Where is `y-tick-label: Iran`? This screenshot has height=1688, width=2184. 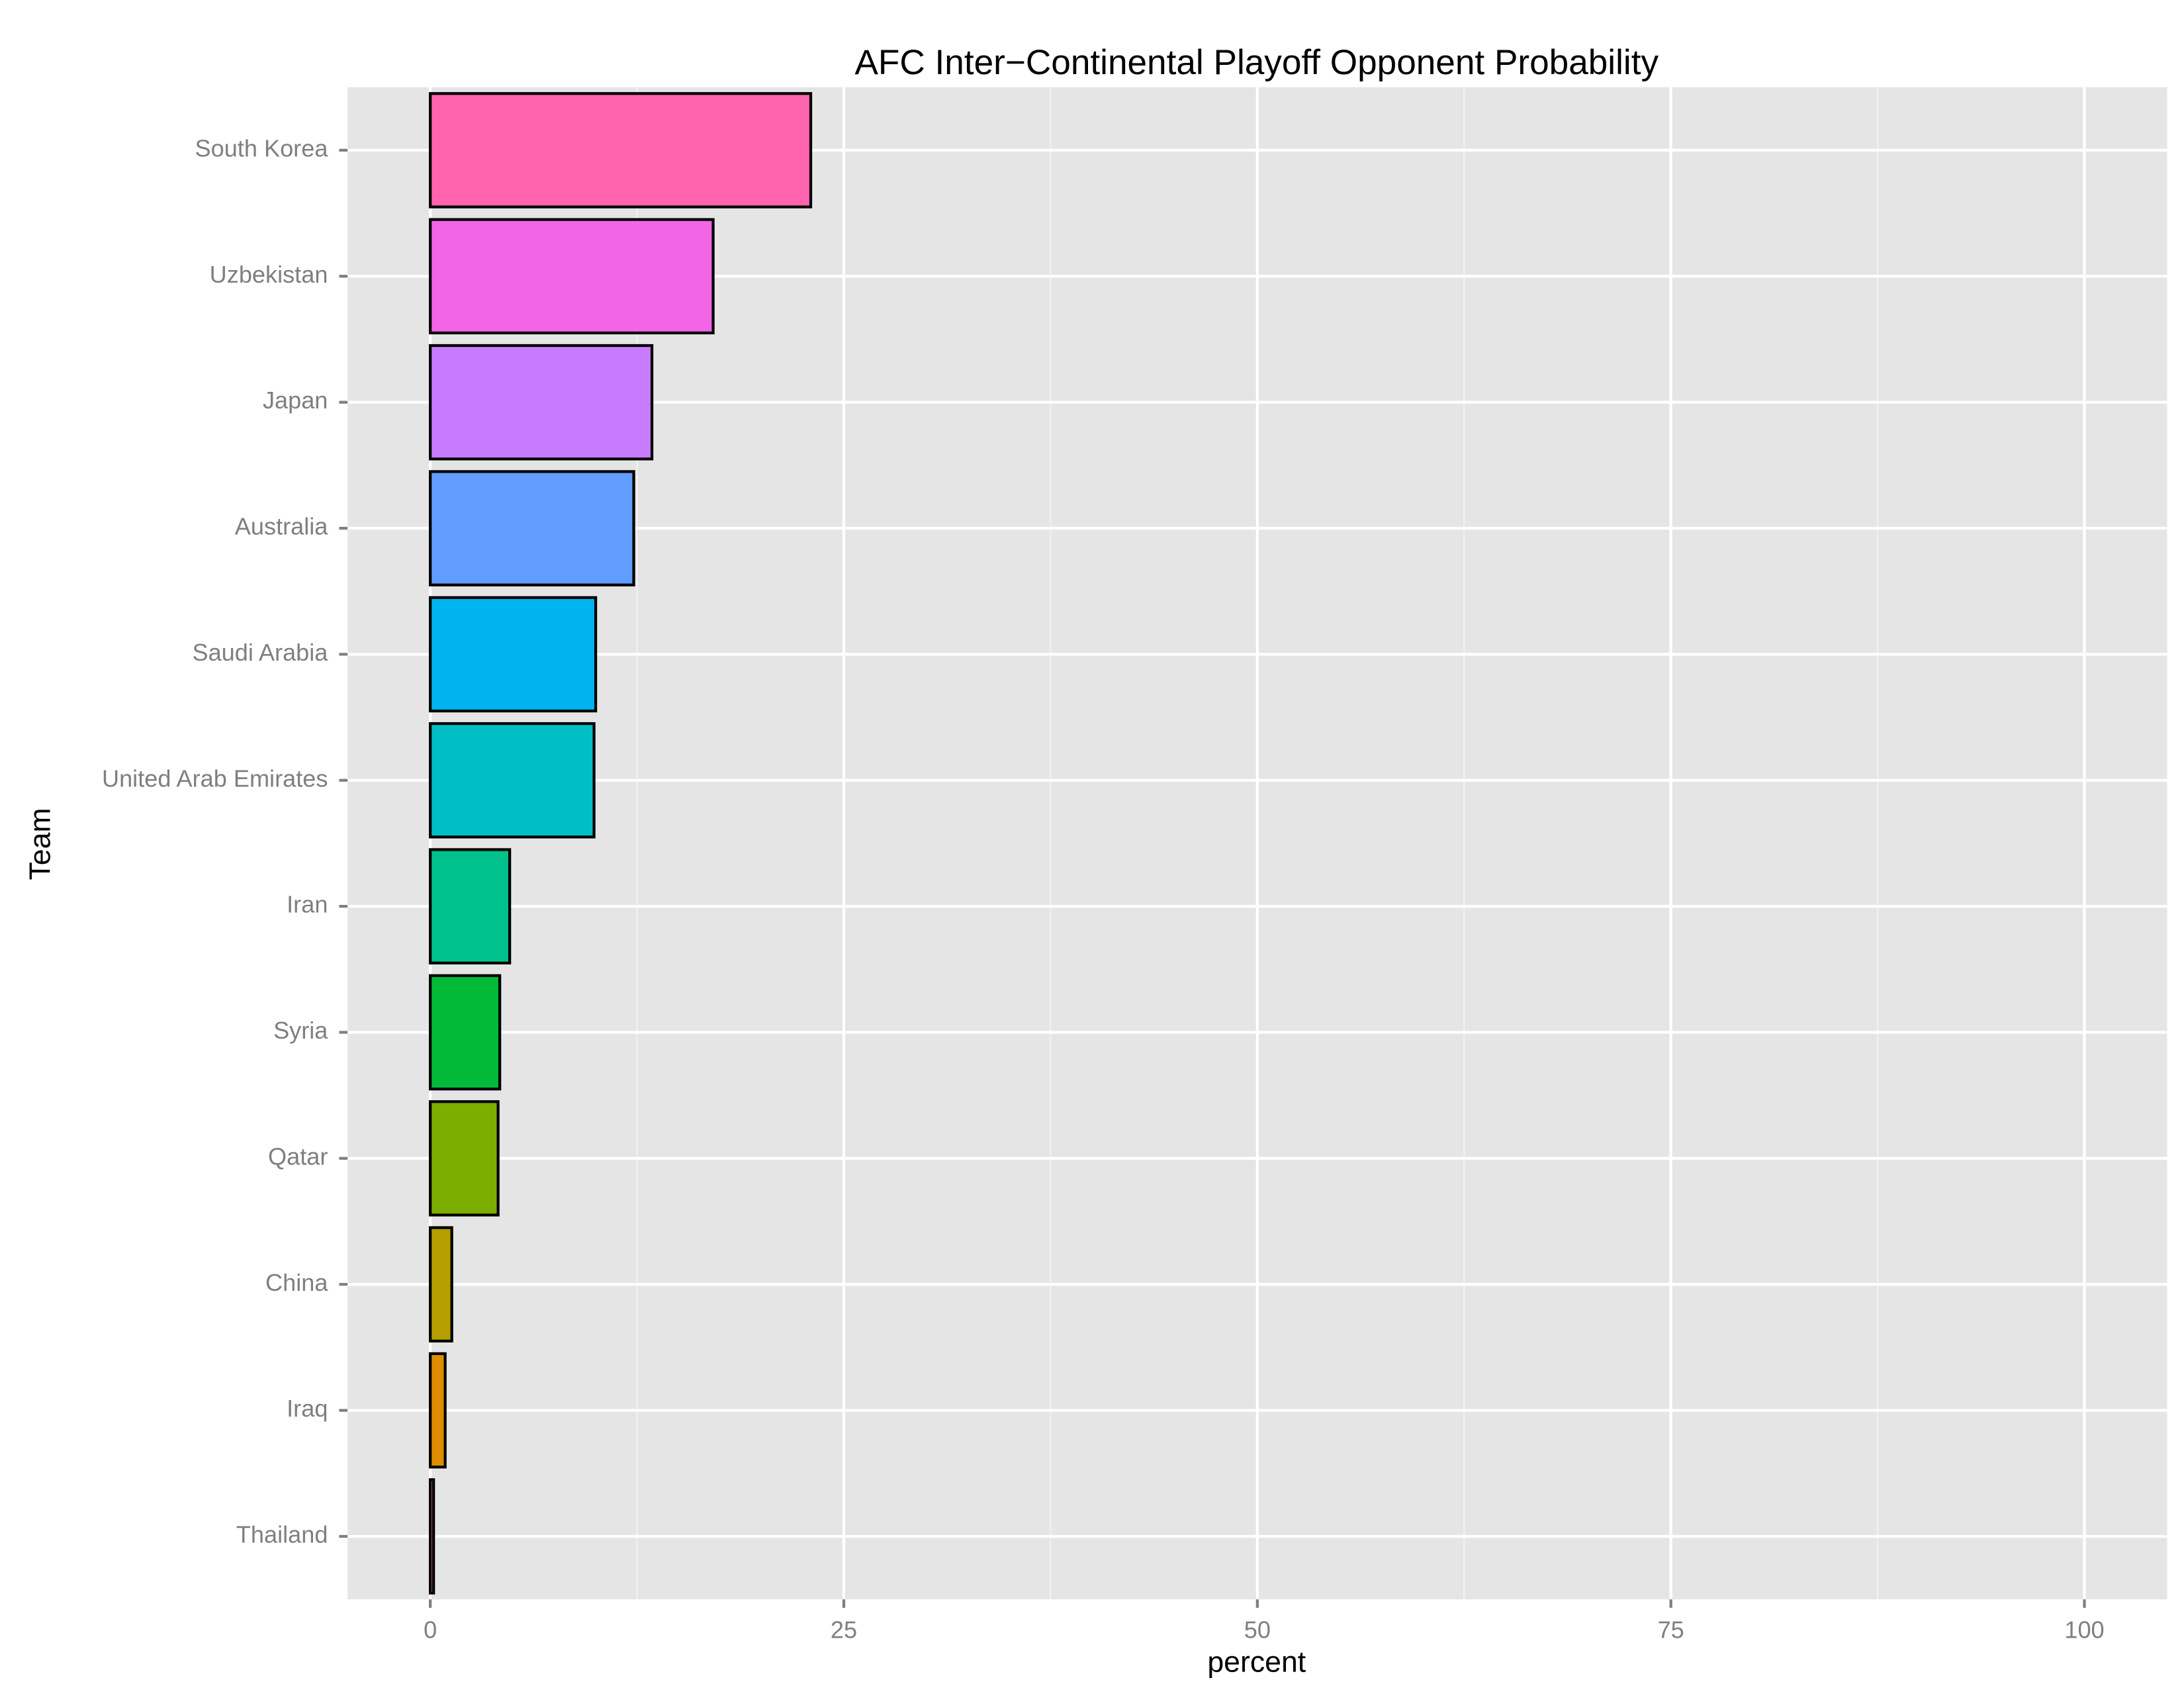 y-tick-label: Iran is located at coordinates (307, 904).